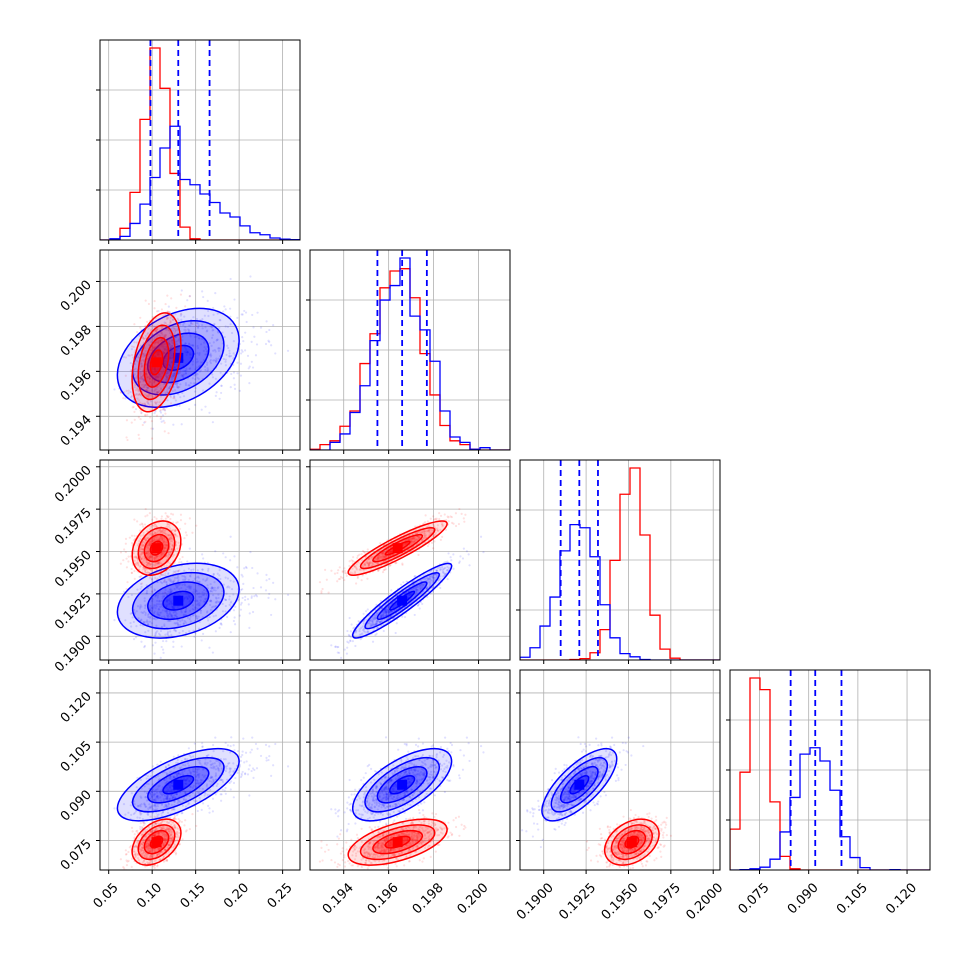  Describe the element at coordinates (397, 548) in the screenshot. I see `density-peak` at that location.